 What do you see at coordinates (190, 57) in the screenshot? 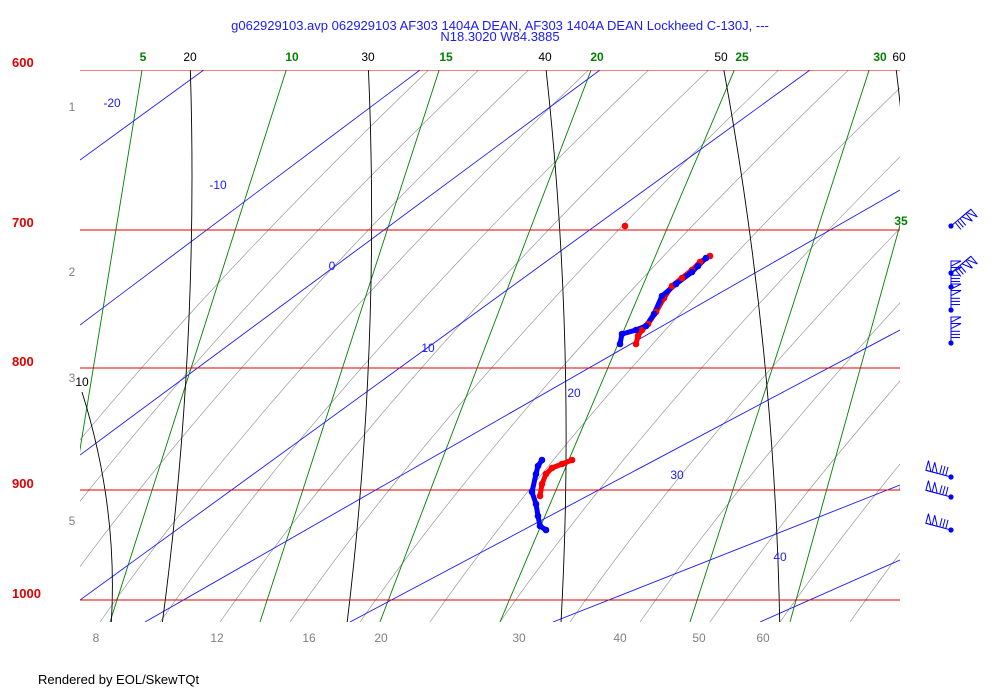
I see `dry-adiabat-label: 20` at bounding box center [190, 57].